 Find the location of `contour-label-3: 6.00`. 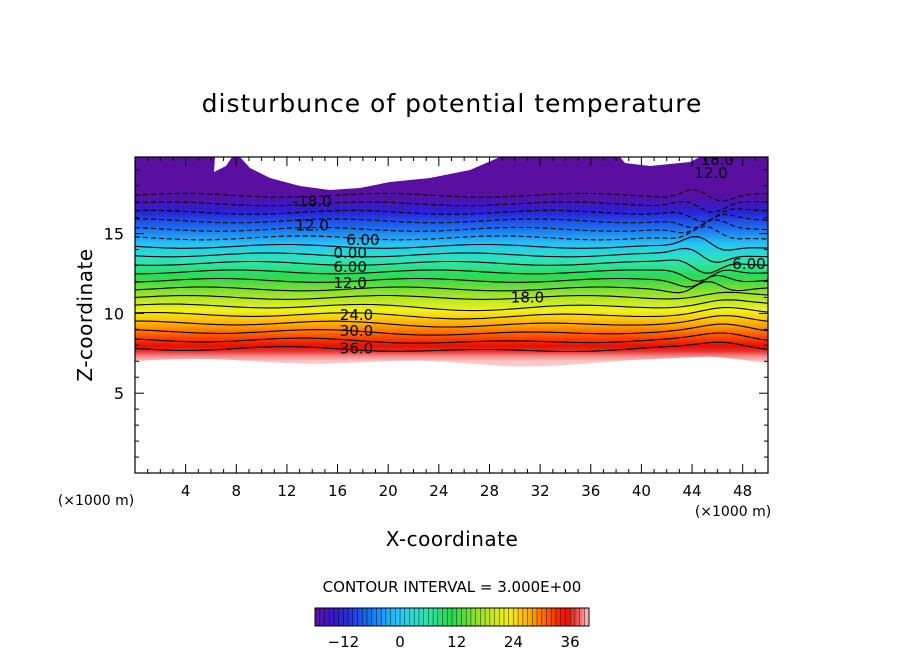

contour-label-3: 6.00 is located at coordinates (362, 240).